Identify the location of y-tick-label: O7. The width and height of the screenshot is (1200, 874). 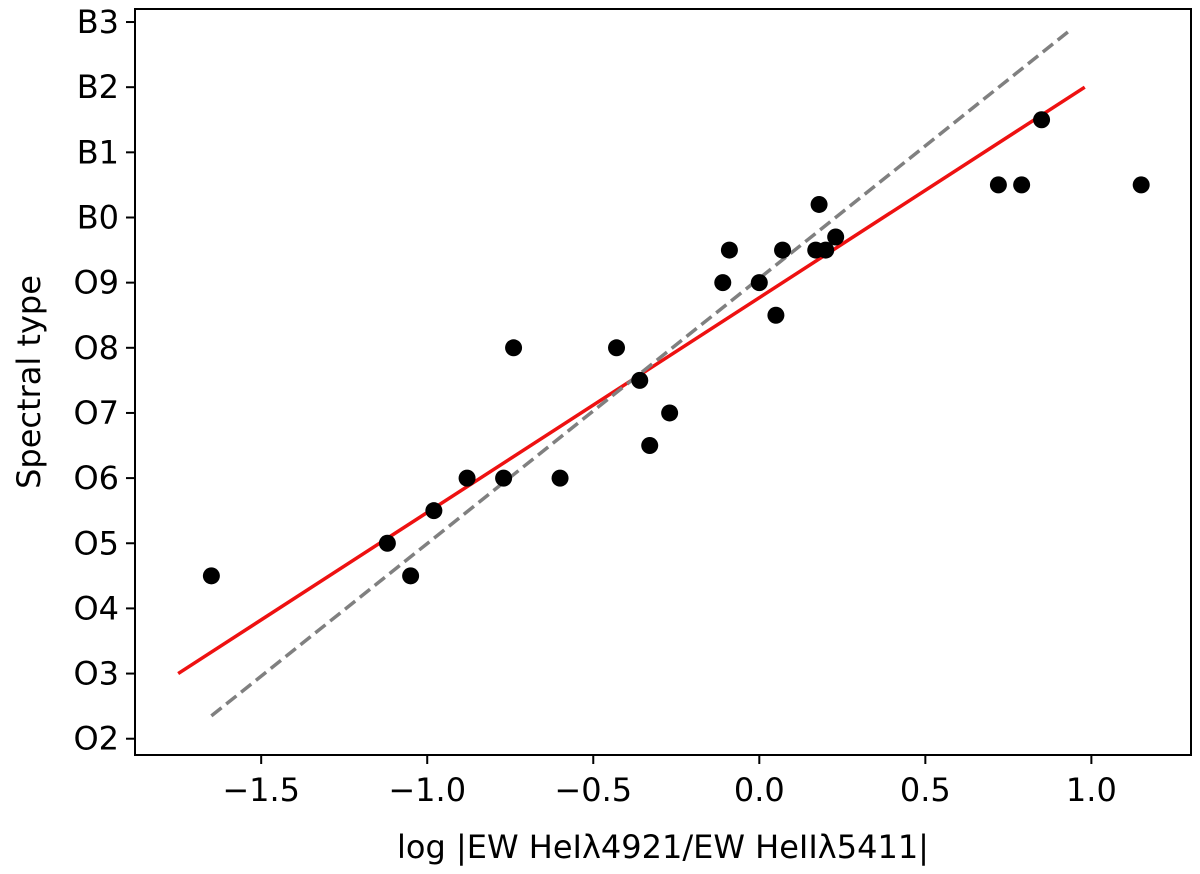
(96, 413).